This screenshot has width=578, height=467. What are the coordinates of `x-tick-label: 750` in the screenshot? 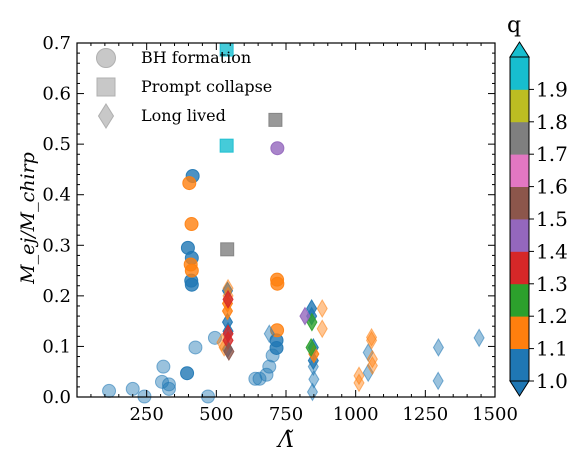 It's located at (286, 414).